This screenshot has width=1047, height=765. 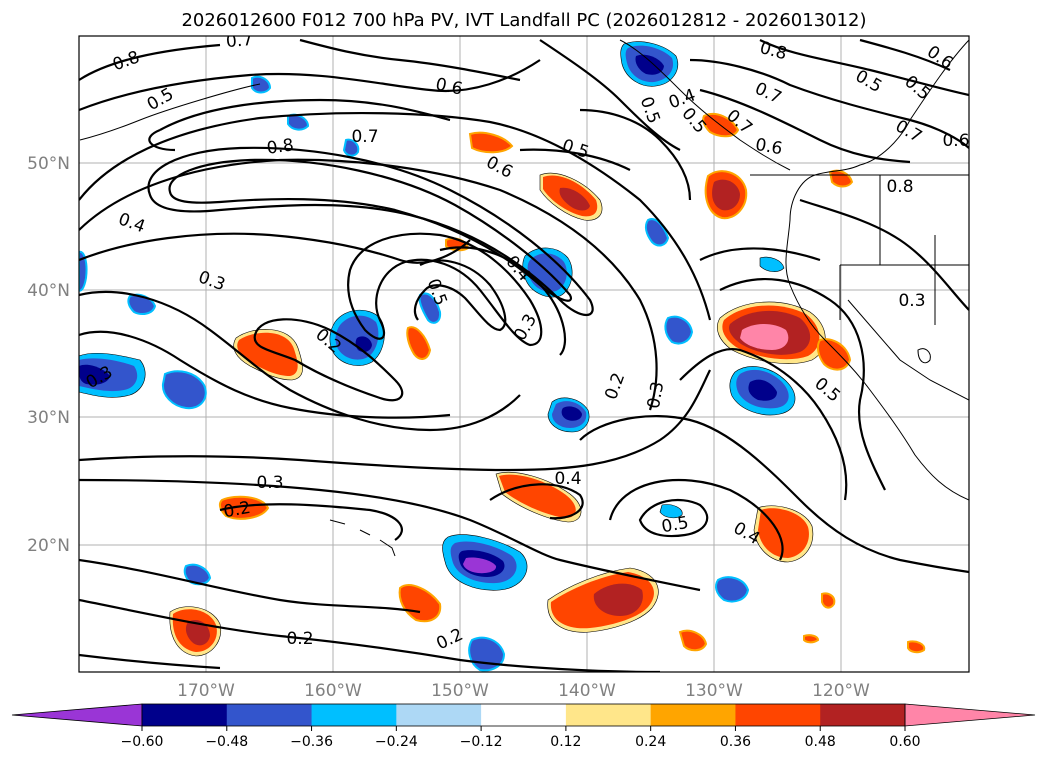 I want to click on lat-label-30n: 30°N, so click(x=48, y=418).